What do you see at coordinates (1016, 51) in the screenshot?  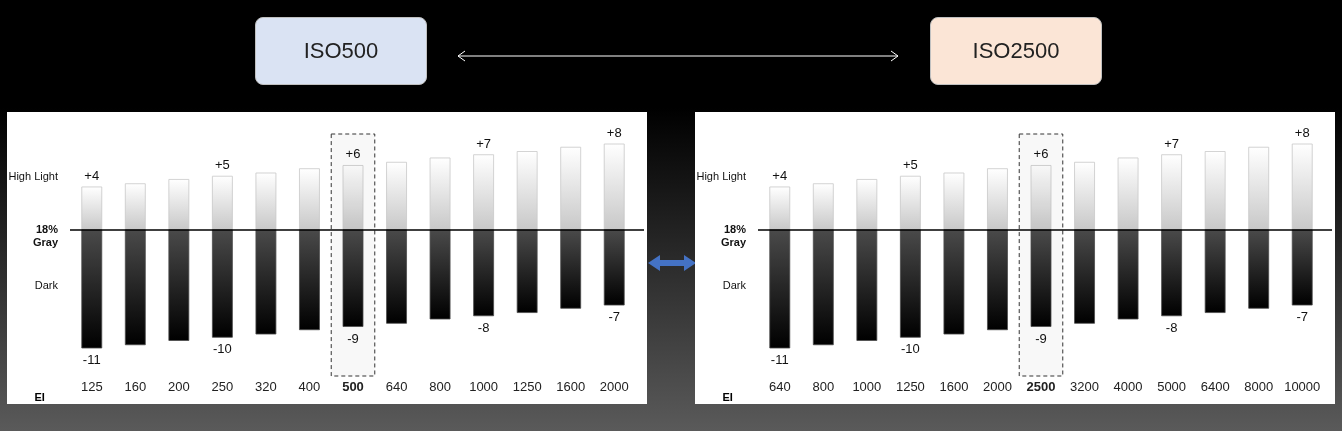 I see `chart-title: ISO2500` at bounding box center [1016, 51].